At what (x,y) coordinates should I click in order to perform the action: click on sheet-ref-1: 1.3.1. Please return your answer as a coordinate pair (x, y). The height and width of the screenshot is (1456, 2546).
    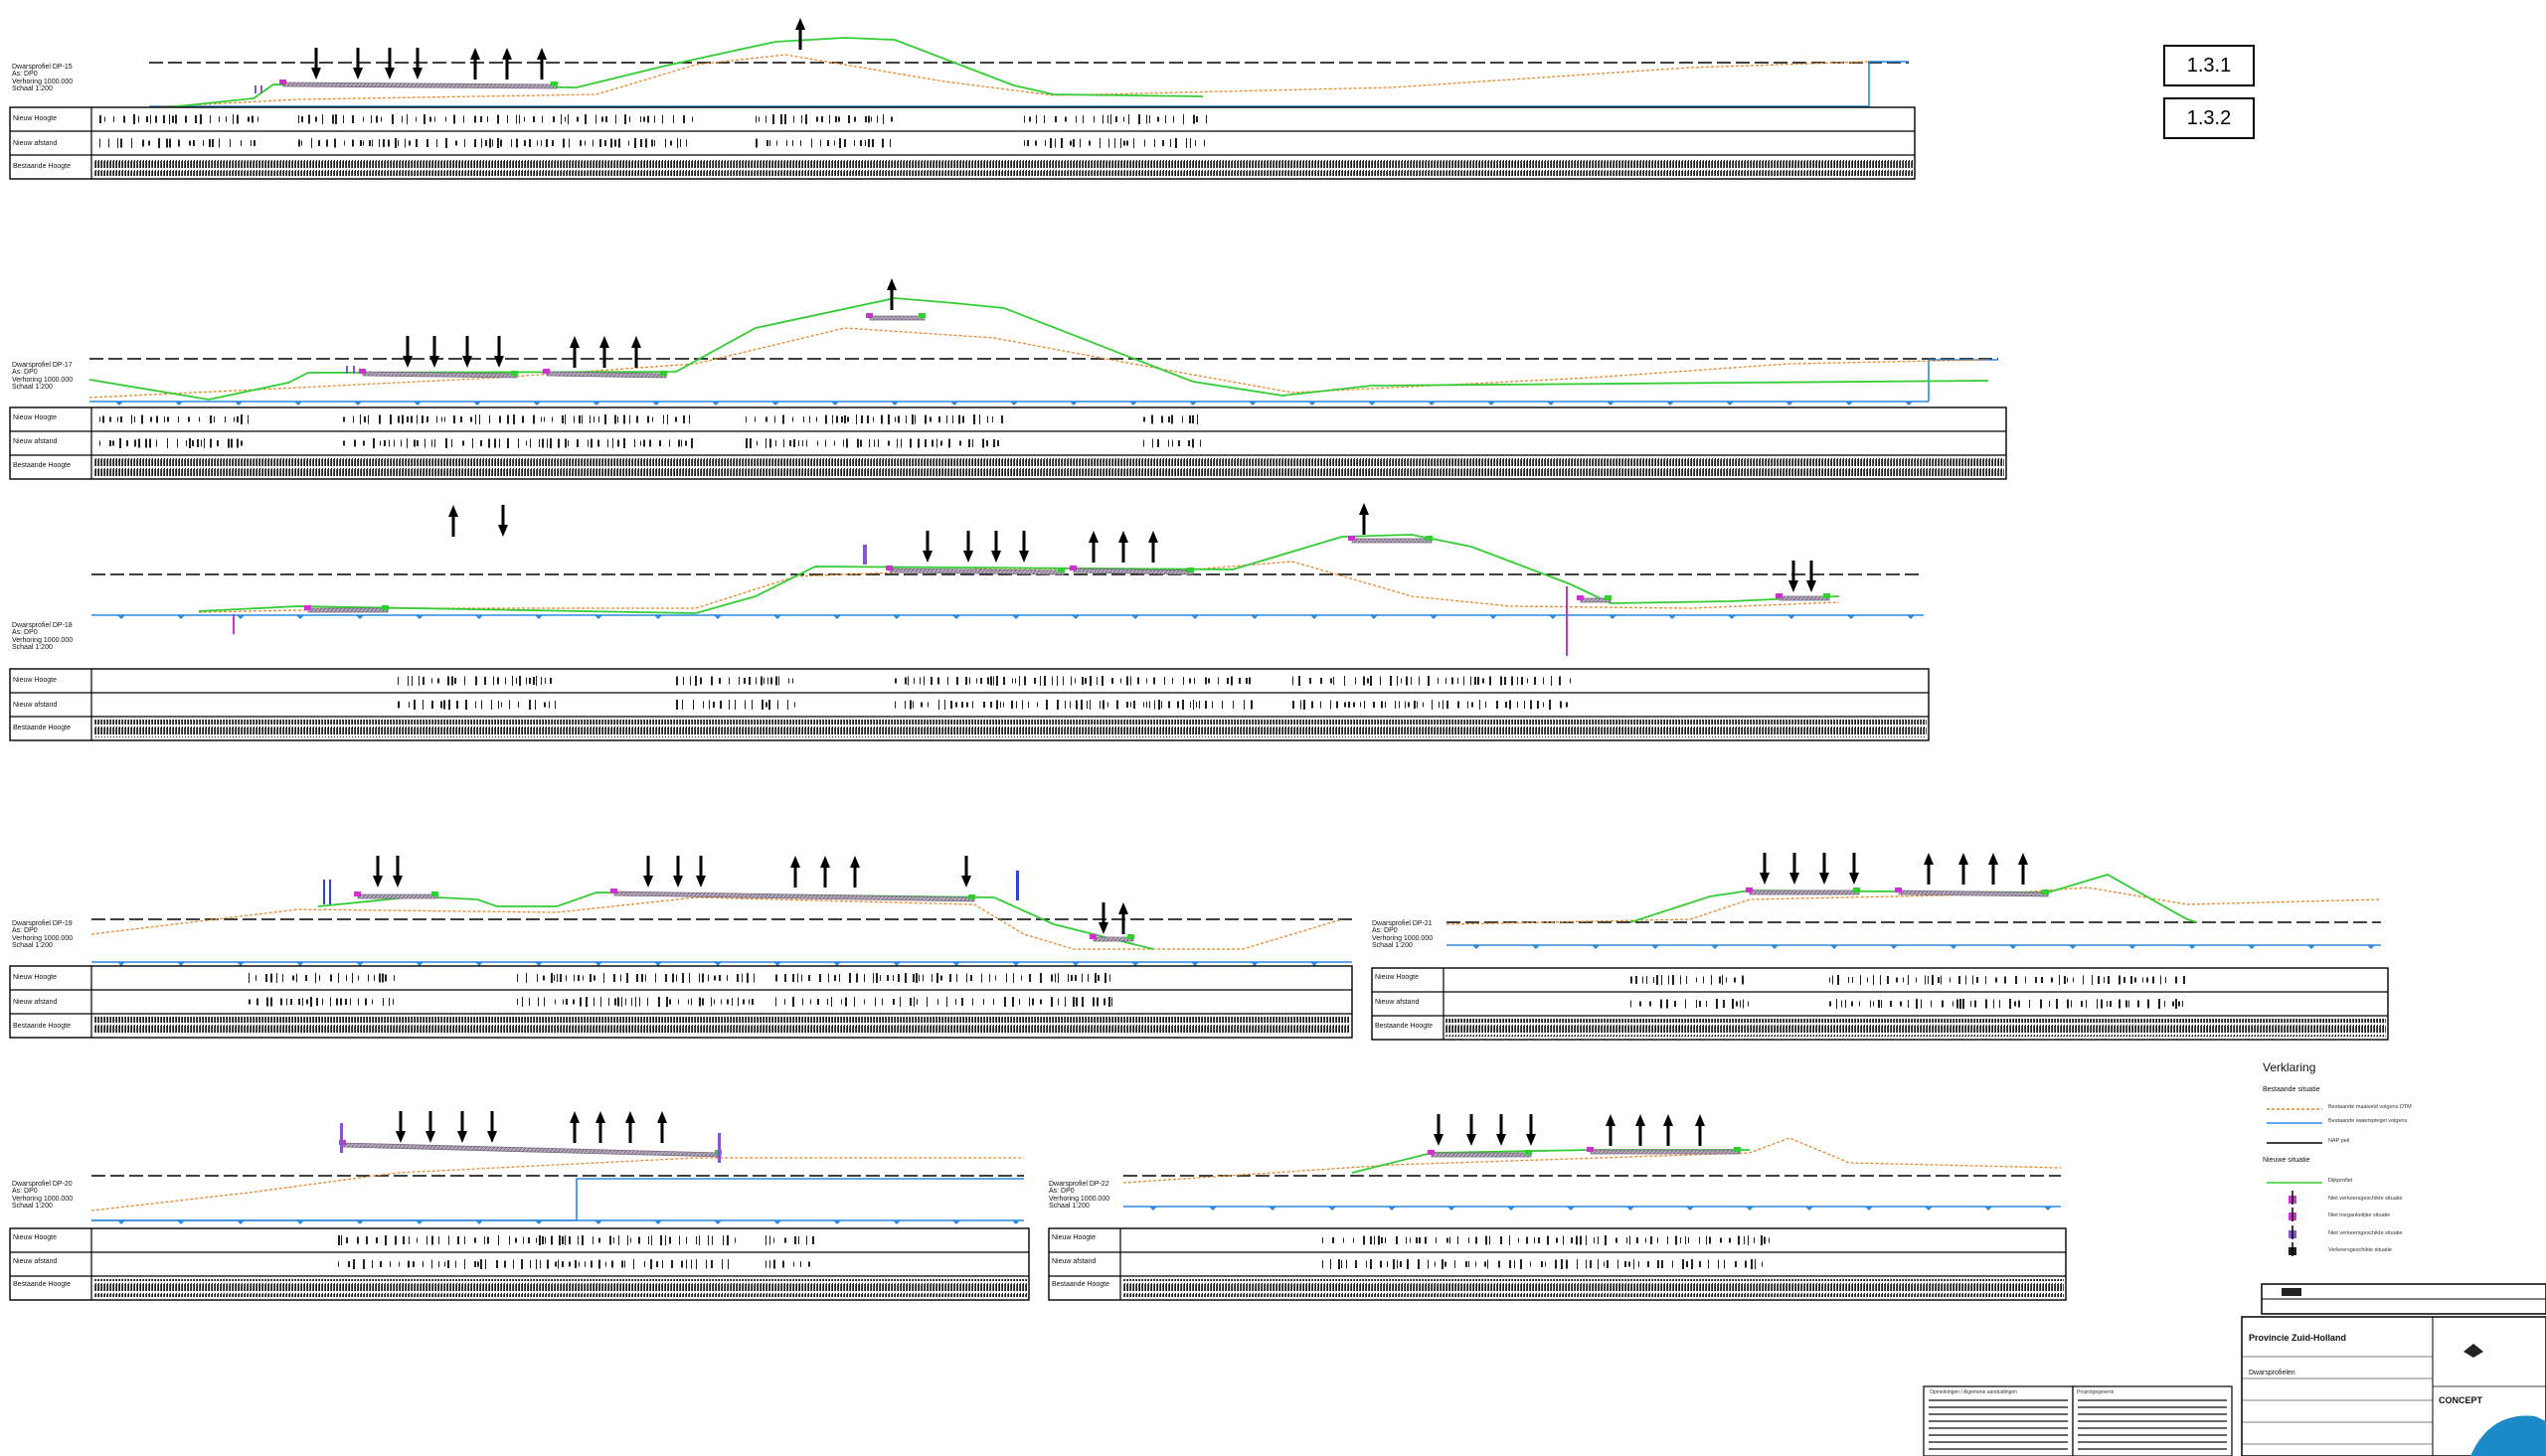
    Looking at the image, I should click on (2209, 65).